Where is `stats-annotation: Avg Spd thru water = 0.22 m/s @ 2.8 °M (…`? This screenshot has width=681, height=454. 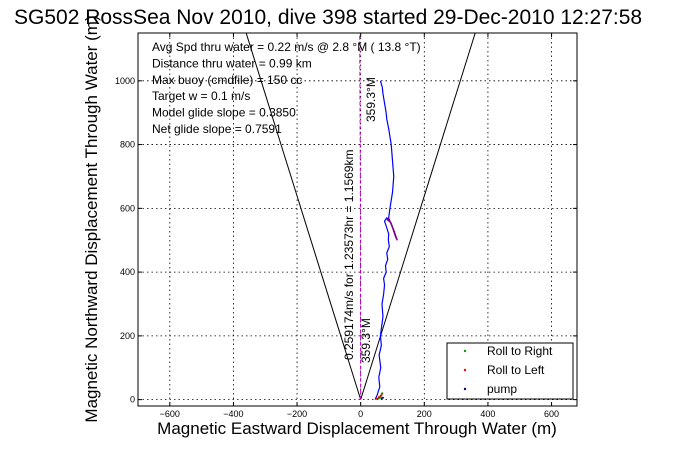
stats-annotation: Avg Spd thru water = 0.22 m/s @ 2.8 °M (… is located at coordinates (286, 88).